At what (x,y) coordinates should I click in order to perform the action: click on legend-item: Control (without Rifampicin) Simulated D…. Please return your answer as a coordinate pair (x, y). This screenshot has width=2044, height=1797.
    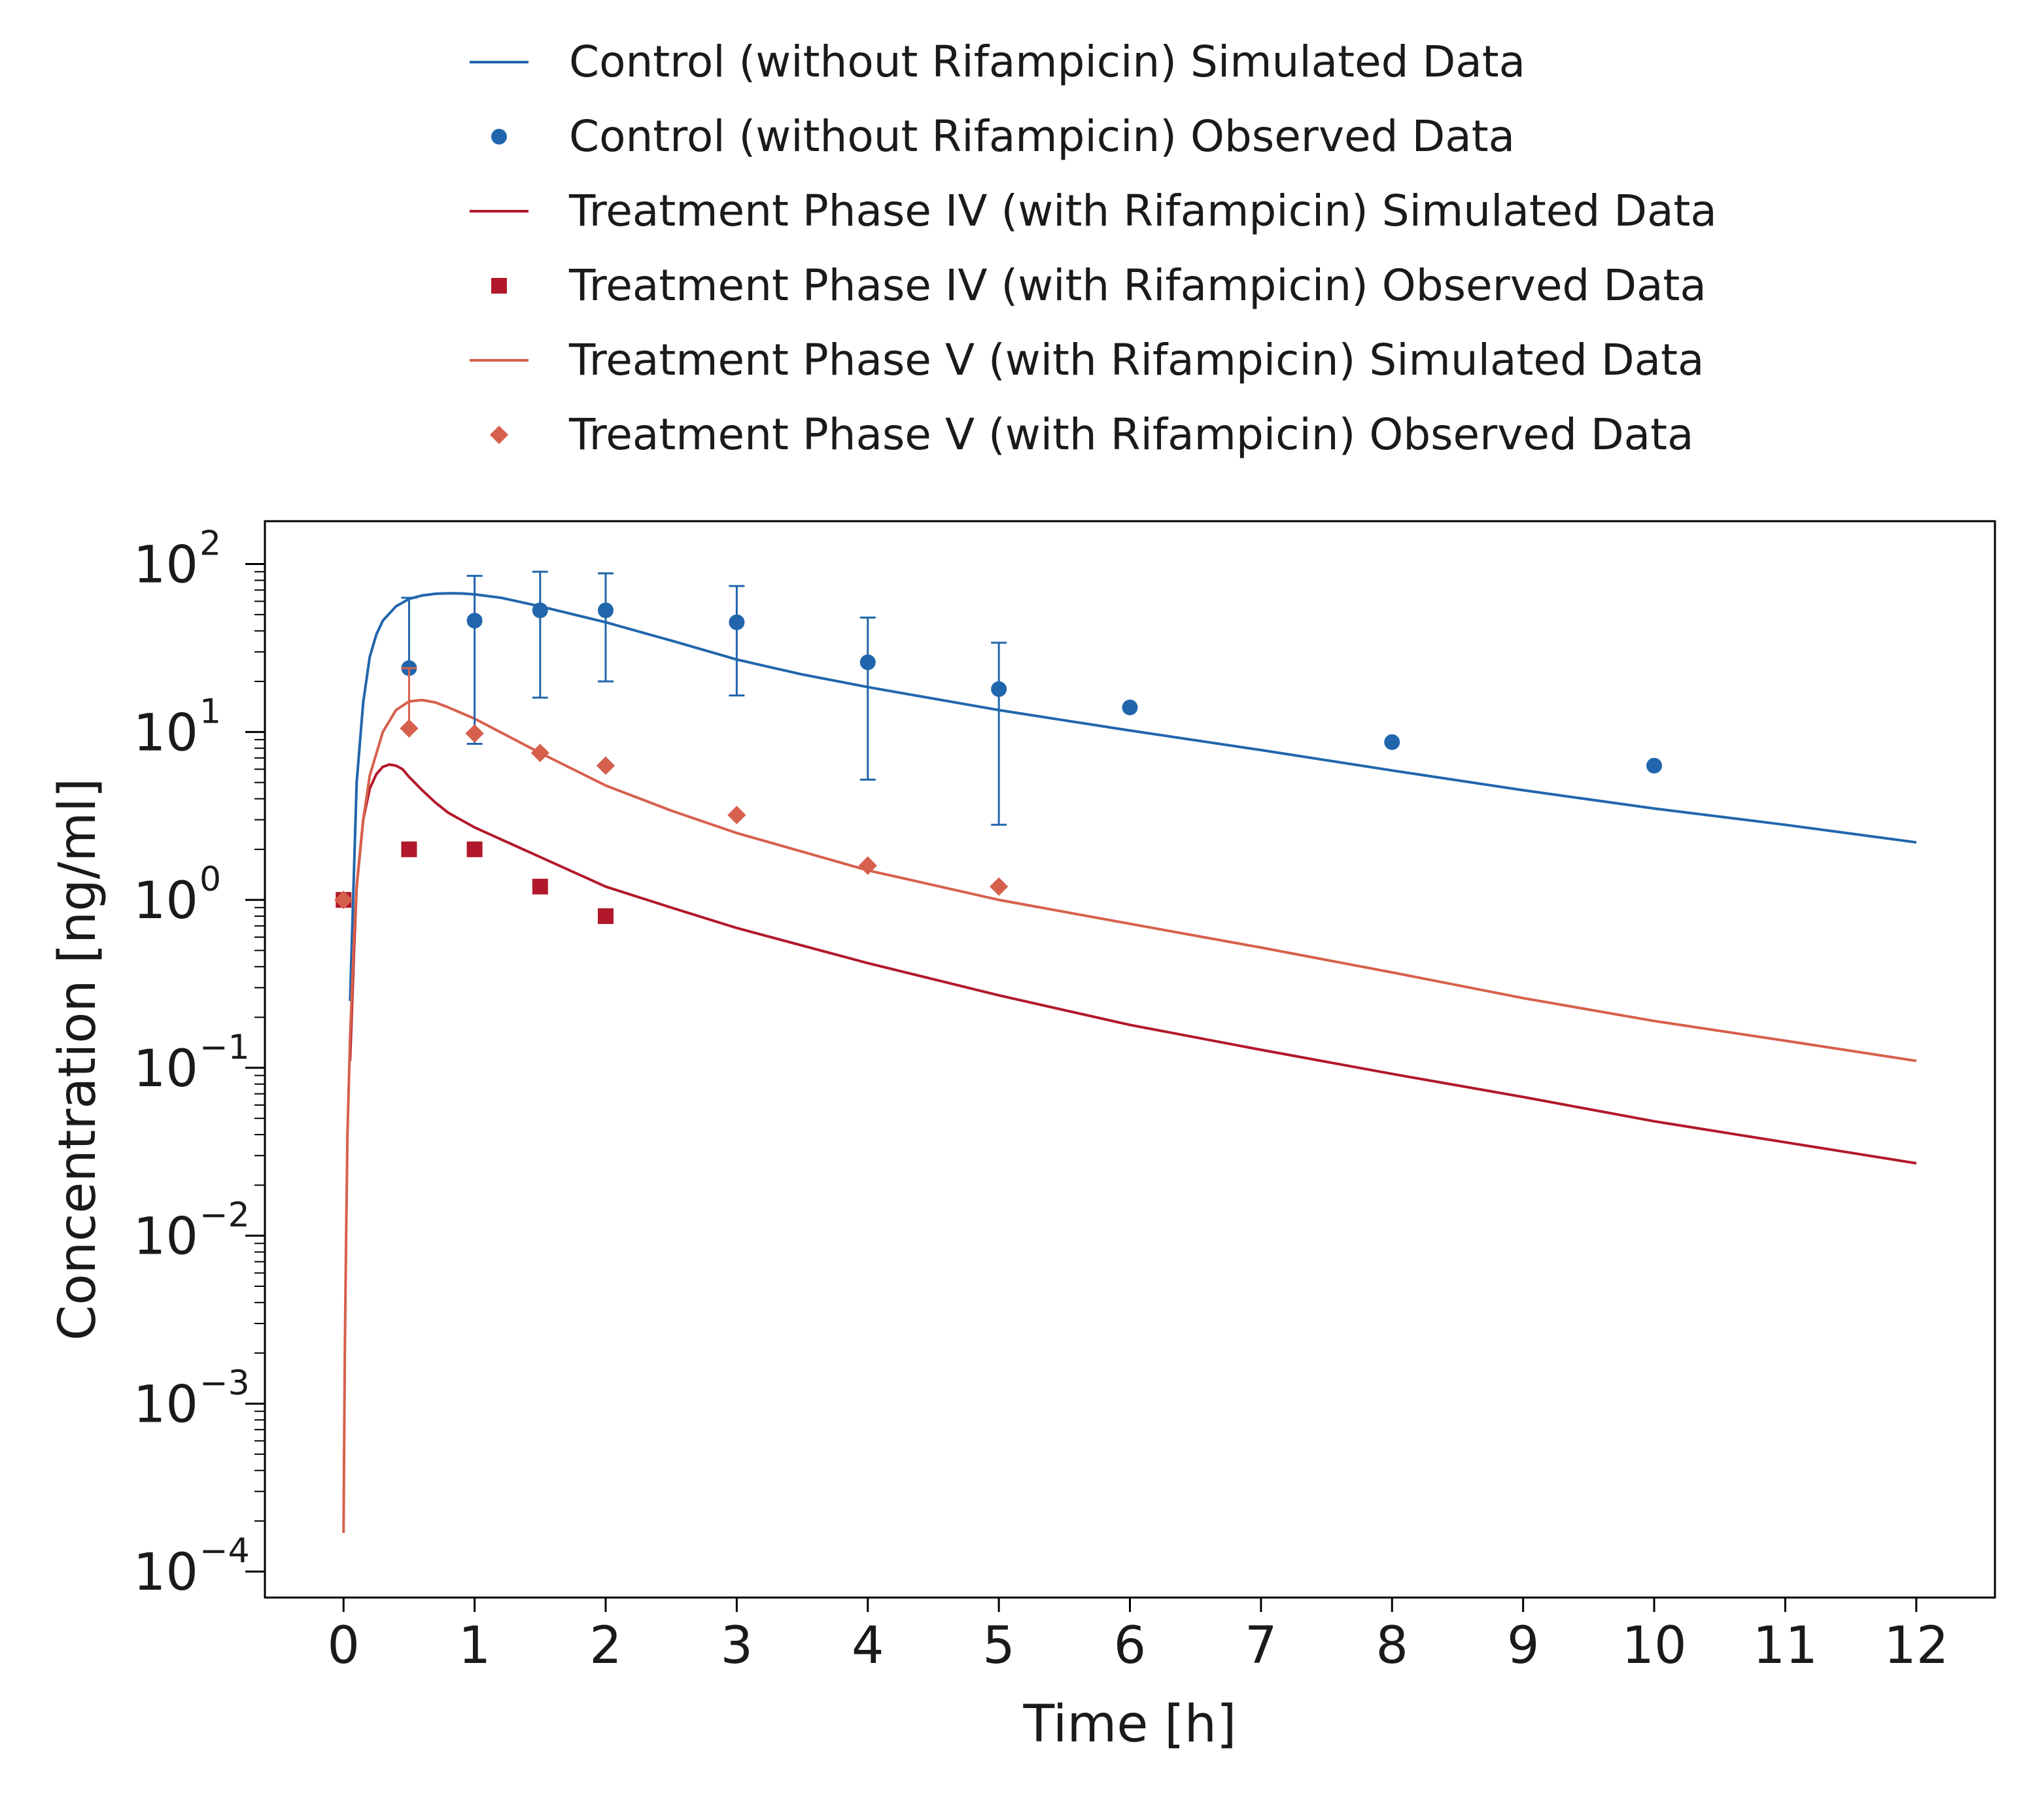
    Looking at the image, I should click on (997, 62).